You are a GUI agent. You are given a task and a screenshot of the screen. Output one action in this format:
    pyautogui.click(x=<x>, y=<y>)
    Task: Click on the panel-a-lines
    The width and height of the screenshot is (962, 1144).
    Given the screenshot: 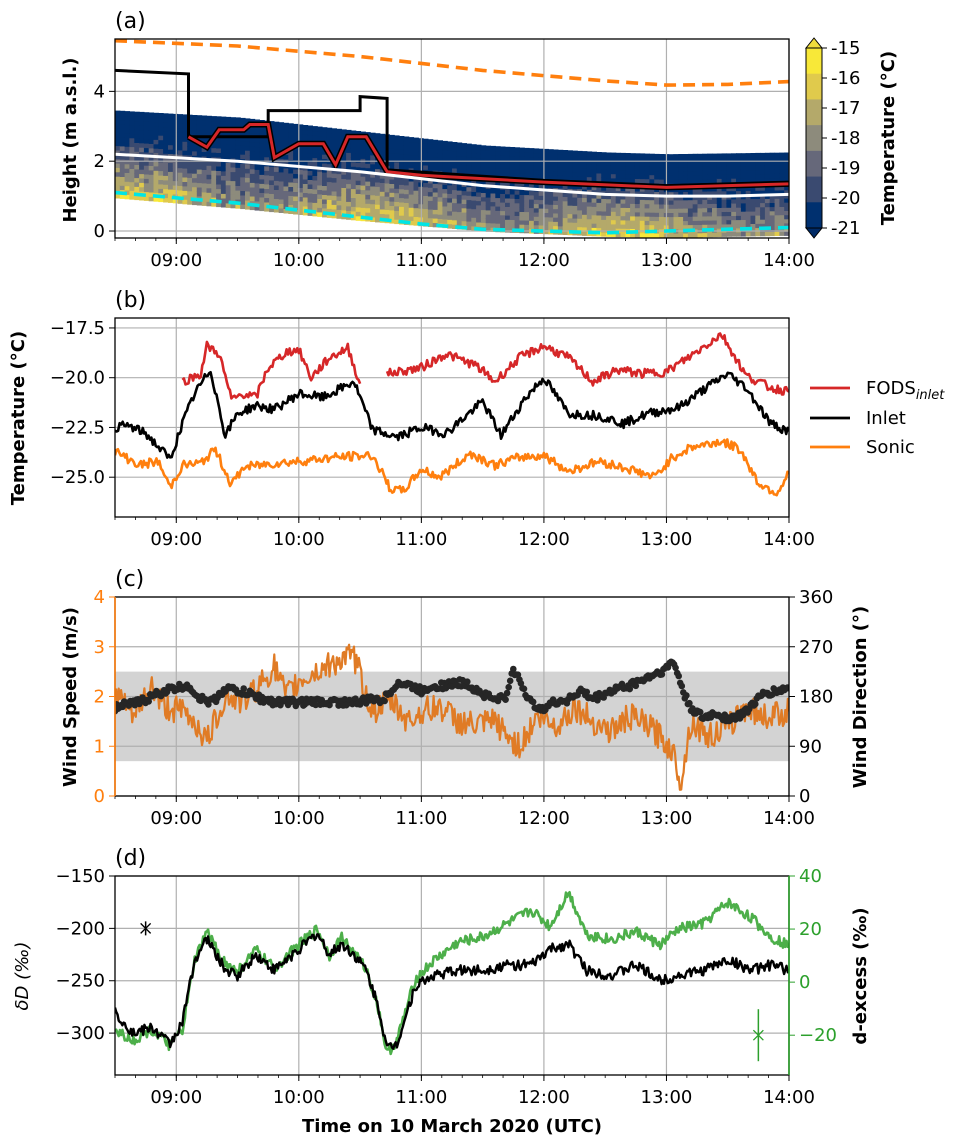 What is the action you would take?
    pyautogui.click(x=452, y=137)
    